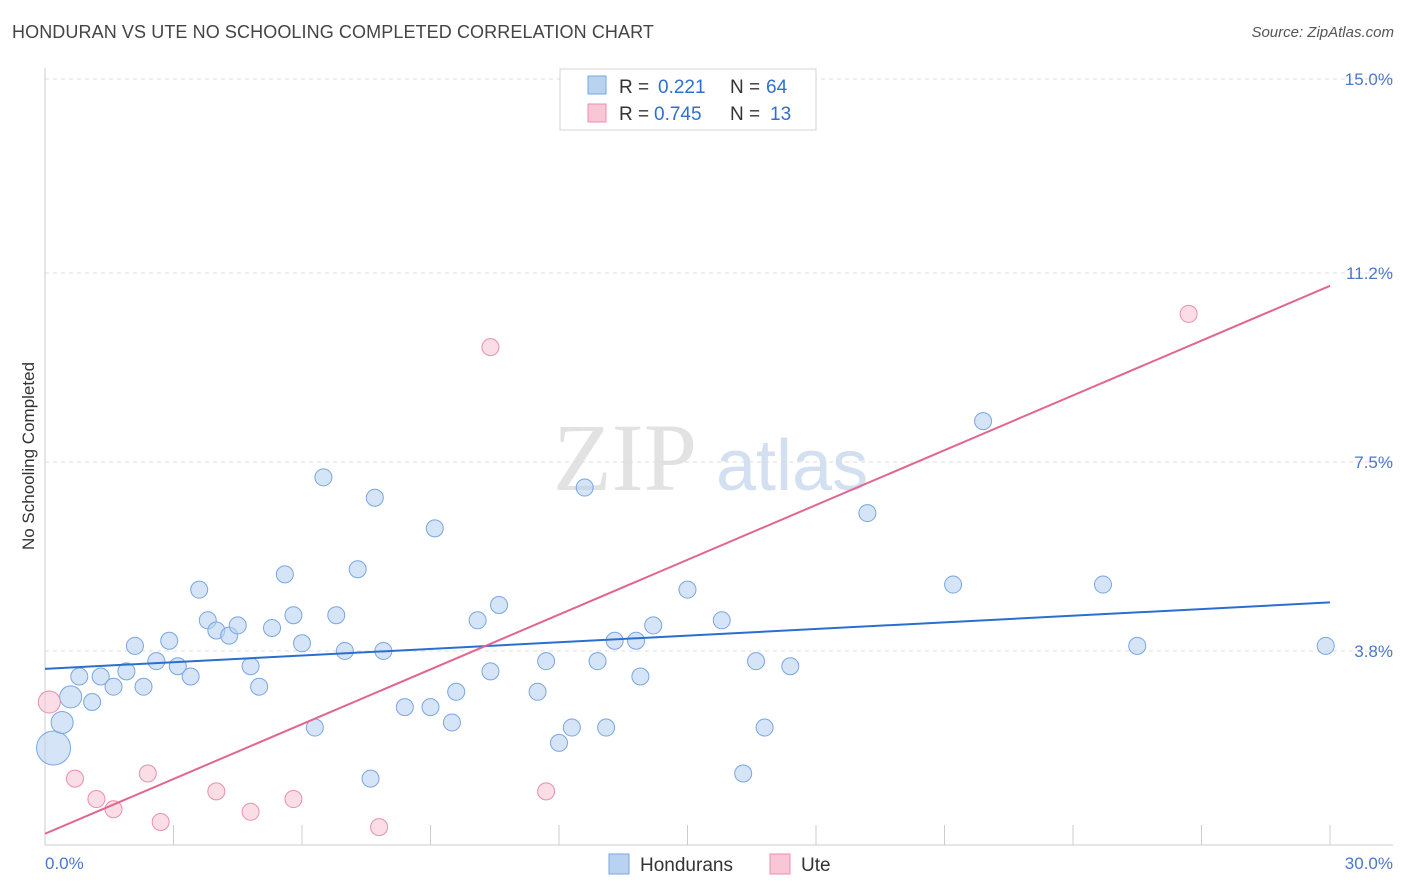  I want to click on y-tick-label-0: 3.8%, so click(1373, 651).